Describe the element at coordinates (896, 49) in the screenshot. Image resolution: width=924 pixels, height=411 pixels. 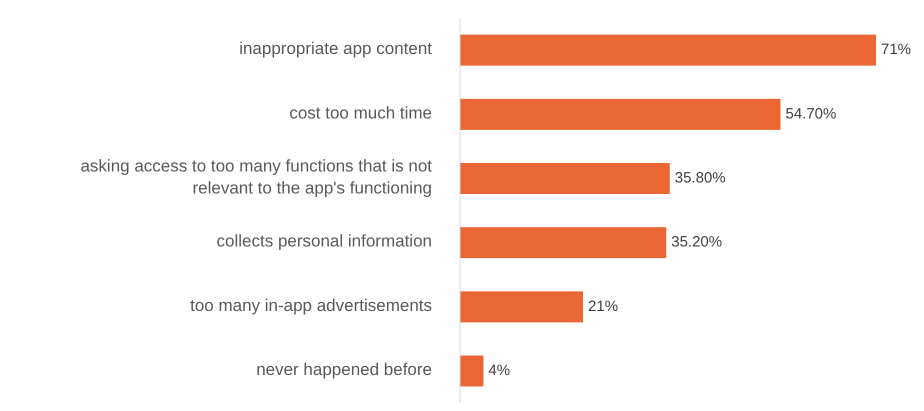
I see `data-label: 71%` at that location.